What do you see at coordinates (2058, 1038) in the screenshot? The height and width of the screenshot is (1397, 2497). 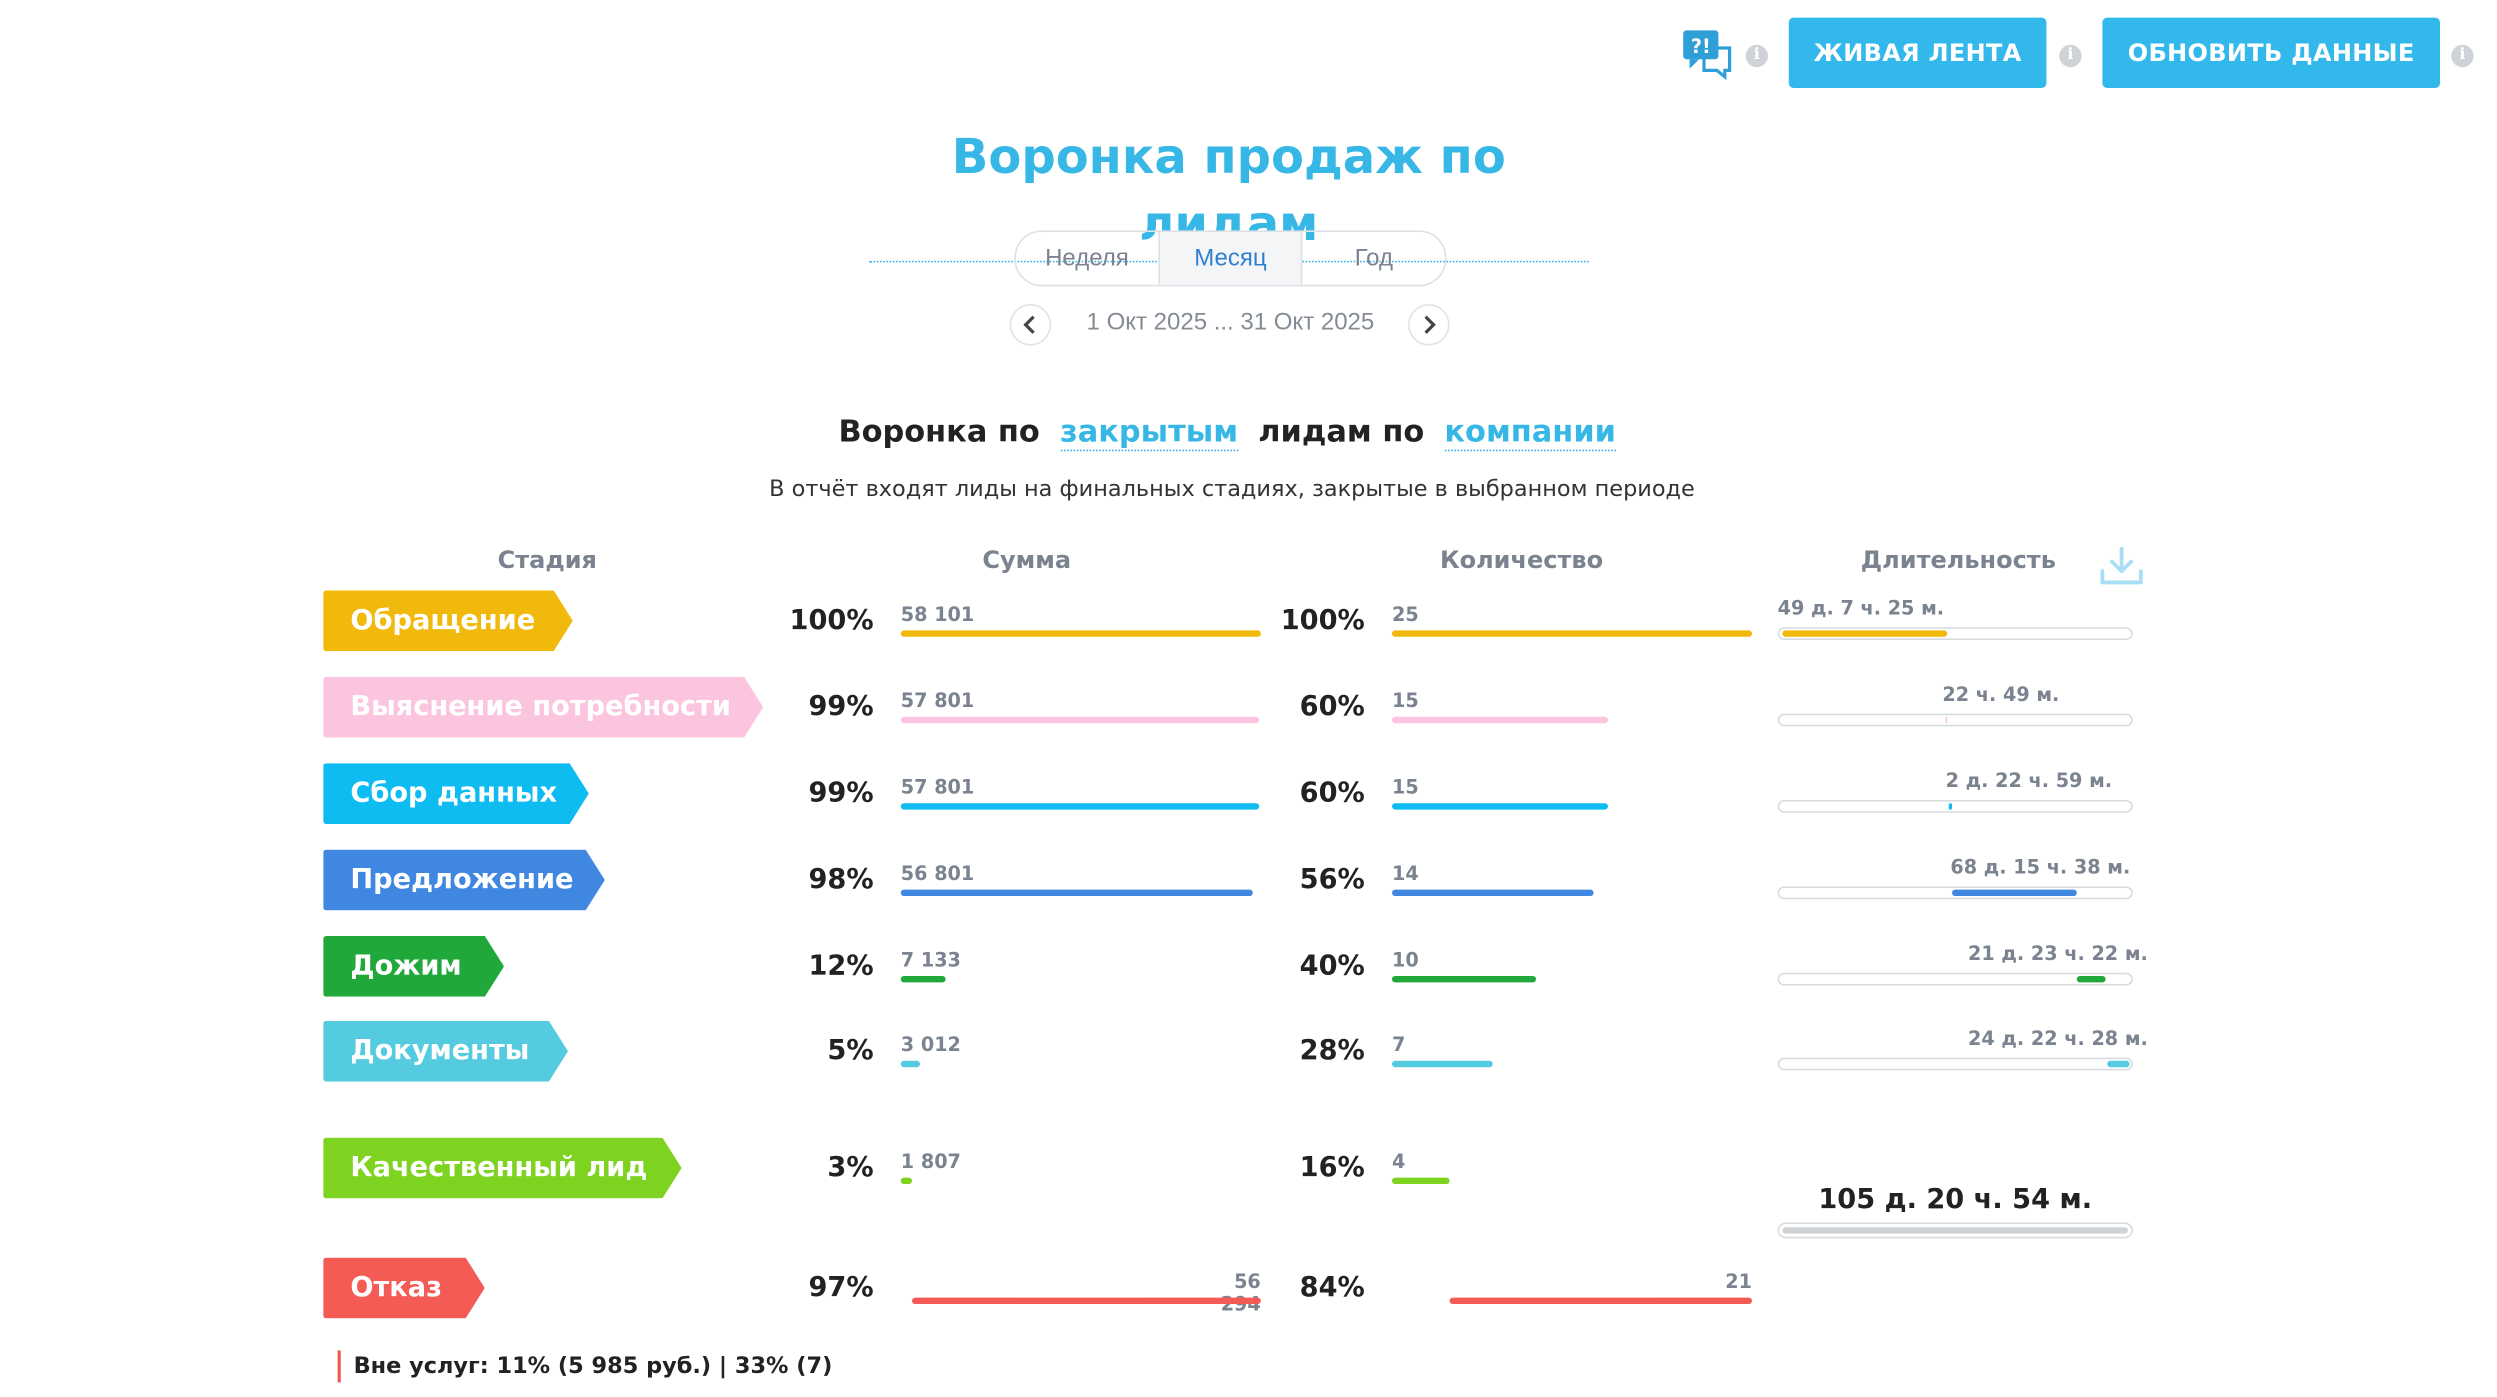 I see `duration-value: 24 д. 22 ч. 28 м.` at bounding box center [2058, 1038].